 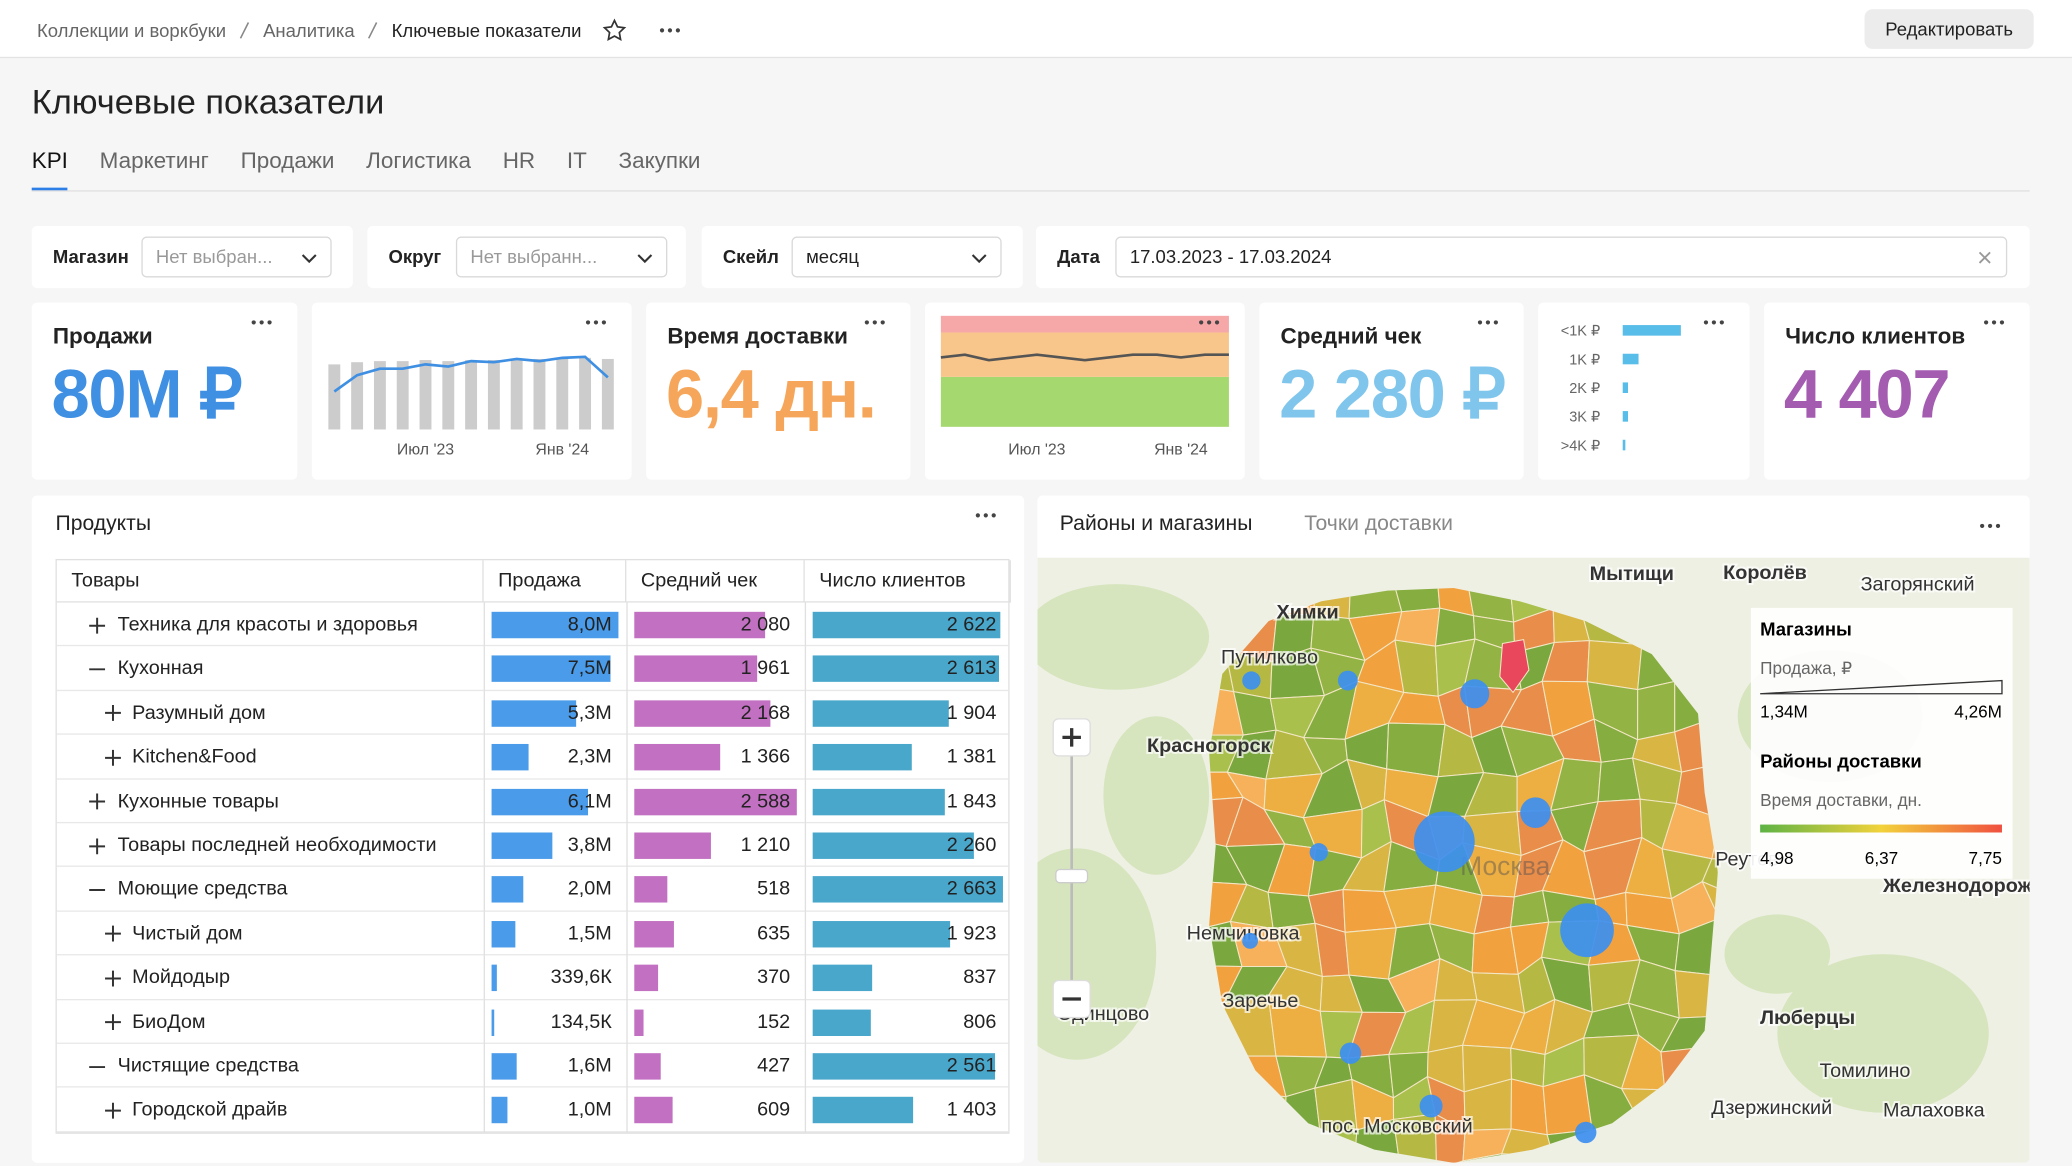 I want to click on zoom-handle, so click(x=1072, y=876).